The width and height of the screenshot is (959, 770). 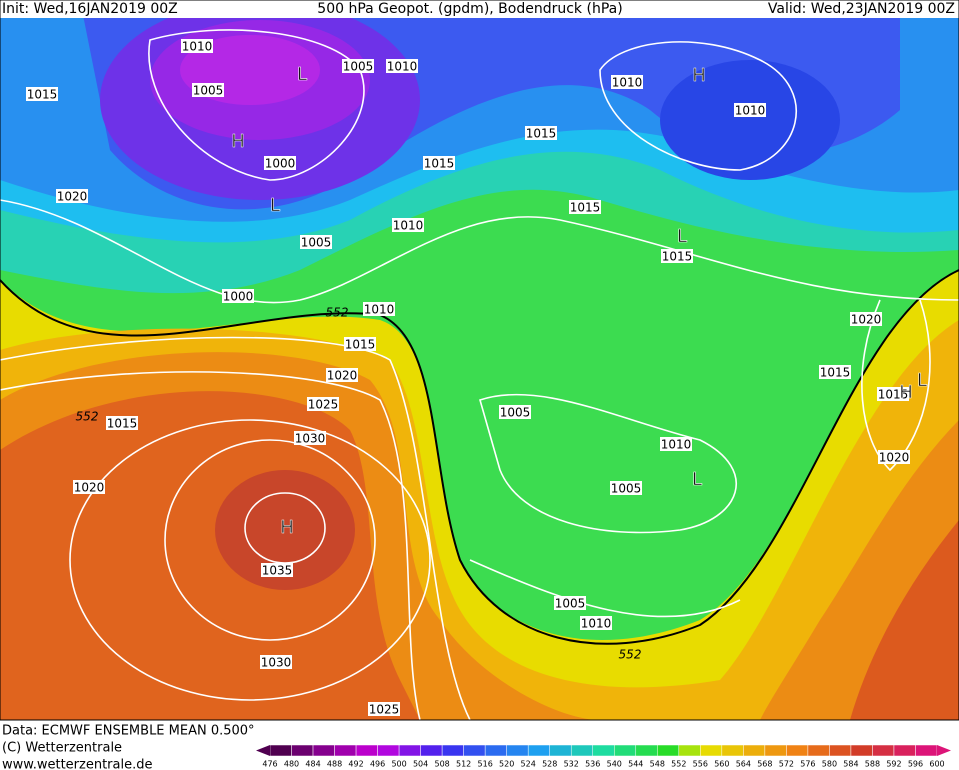 What do you see at coordinates (721, 764) in the screenshot?
I see `legend-label: 560` at bounding box center [721, 764].